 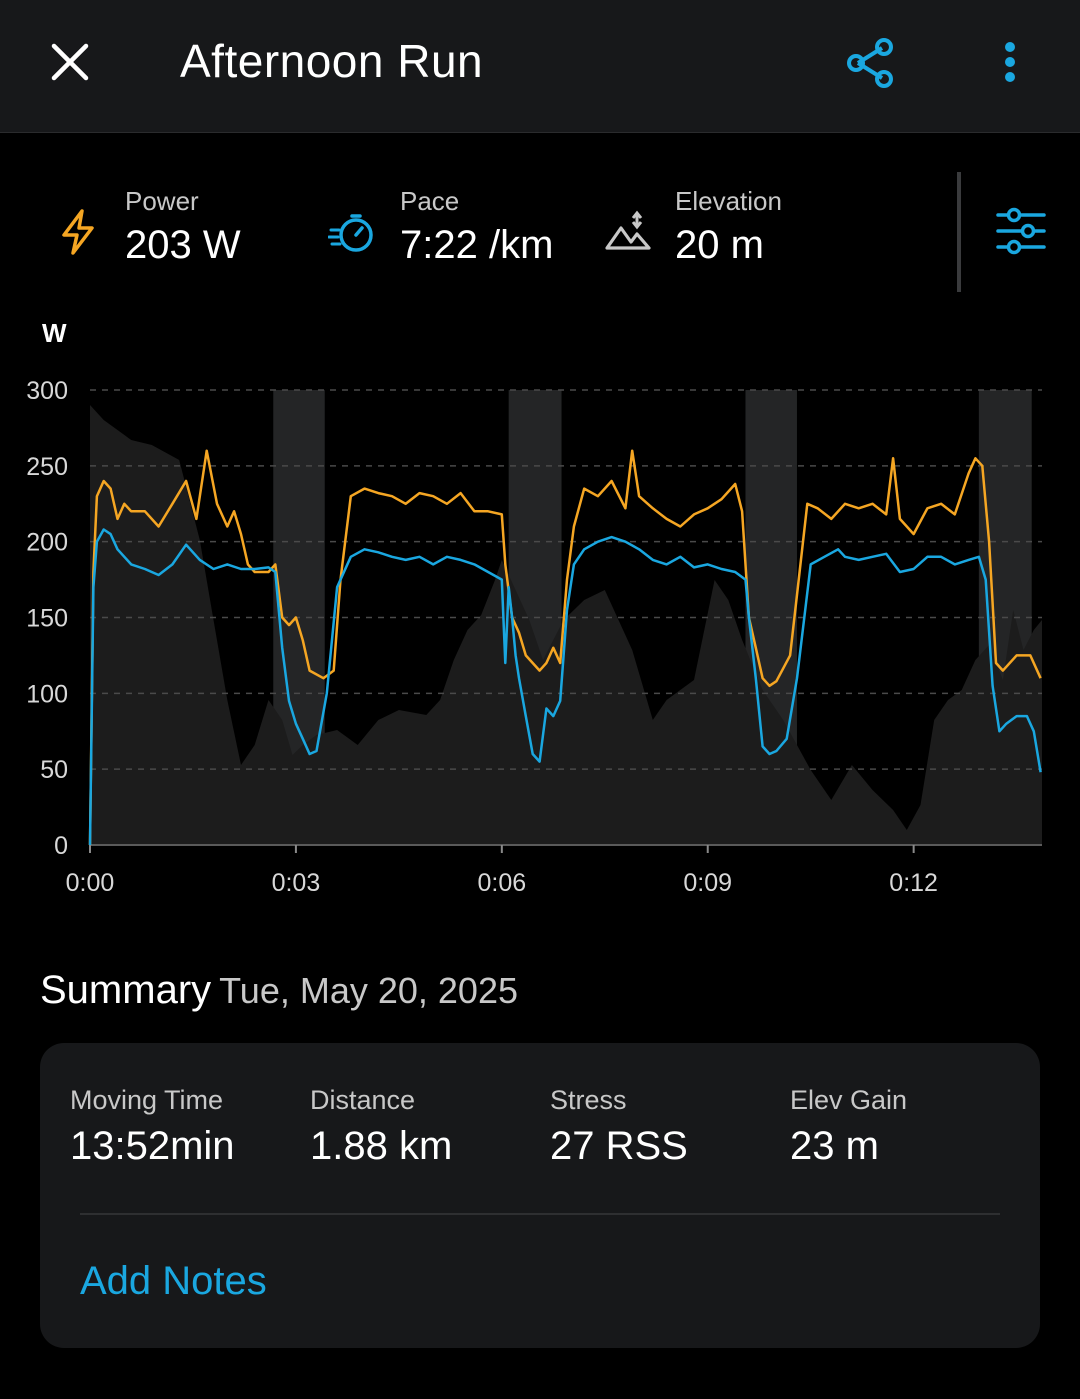 I want to click on lightning-icon, so click(x=78, y=234).